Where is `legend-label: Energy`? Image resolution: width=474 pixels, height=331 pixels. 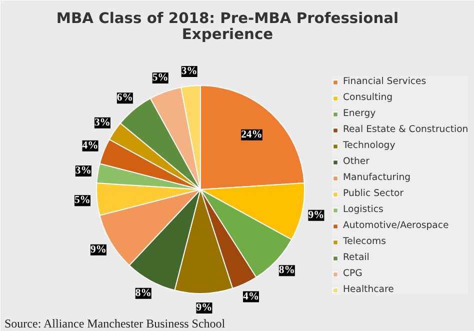 legend-label: Energy is located at coordinates (359, 113).